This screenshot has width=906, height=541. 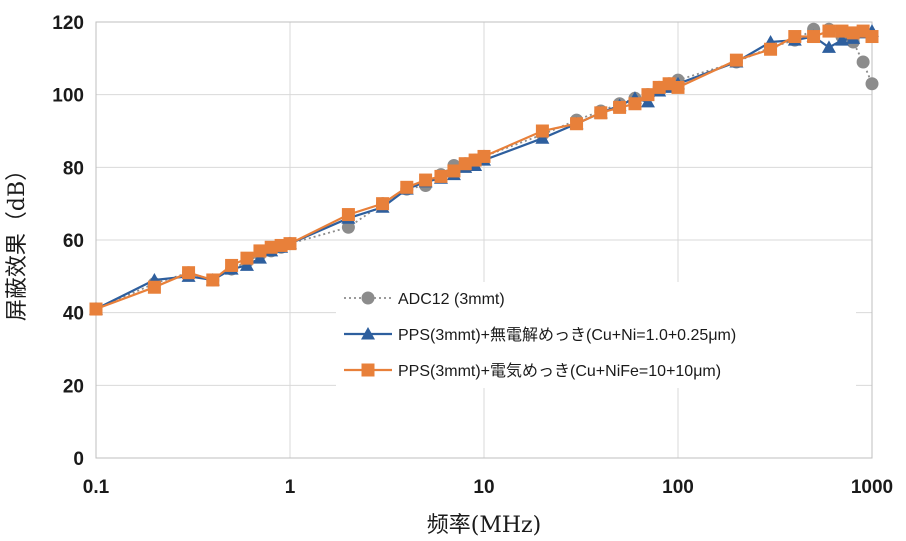 I want to click on legend-entry: PPS(3mmt)+電気めっき(Cu+NiFe=10+10μm), so click(x=532, y=371).